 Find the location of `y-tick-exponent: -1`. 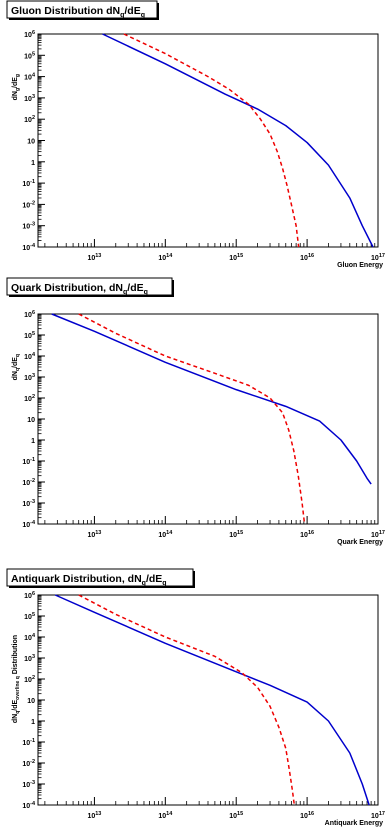

y-tick-exponent: -1 is located at coordinates (32, 460).